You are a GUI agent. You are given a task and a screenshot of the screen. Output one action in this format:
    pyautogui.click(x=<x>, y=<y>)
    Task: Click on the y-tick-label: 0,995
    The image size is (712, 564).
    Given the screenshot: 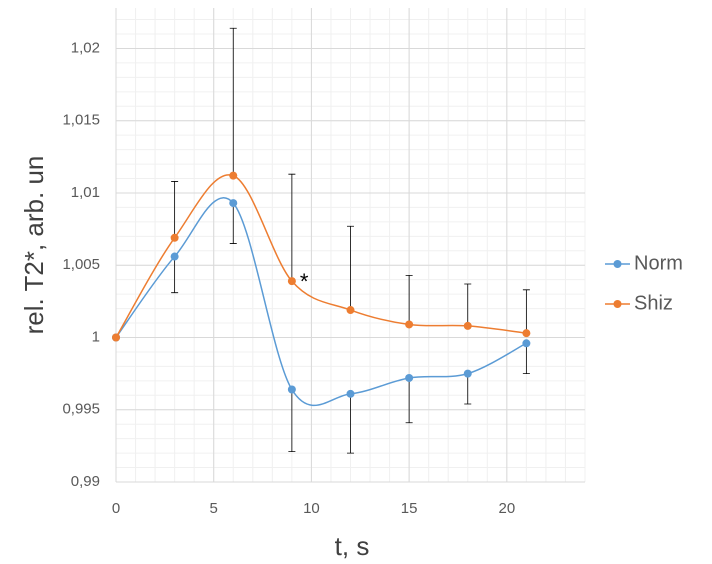 What is the action you would take?
    pyautogui.click(x=81, y=409)
    